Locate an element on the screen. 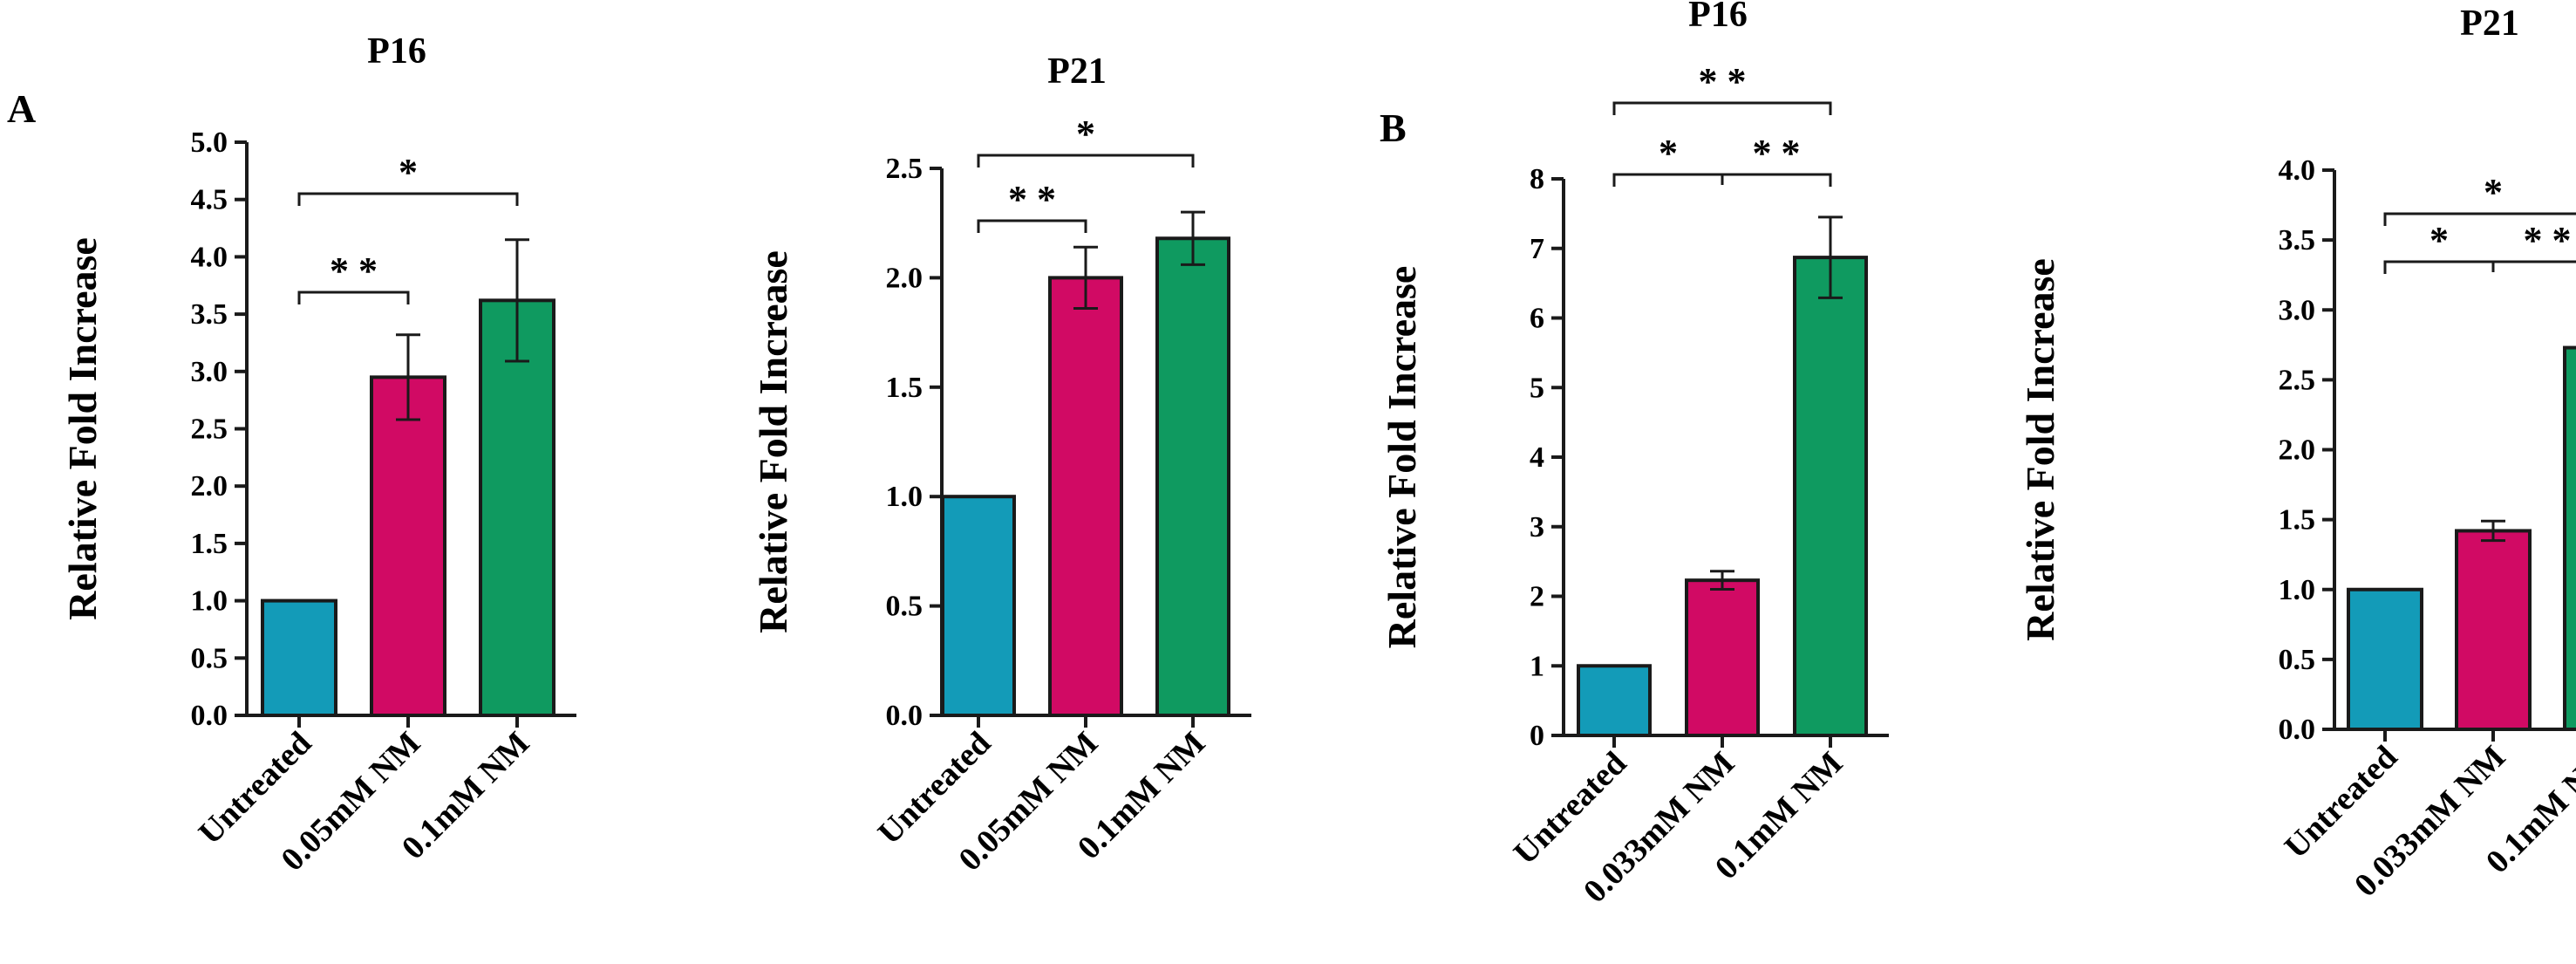 This screenshot has height=964, width=2576. y-tick-label: 2 is located at coordinates (1537, 597).